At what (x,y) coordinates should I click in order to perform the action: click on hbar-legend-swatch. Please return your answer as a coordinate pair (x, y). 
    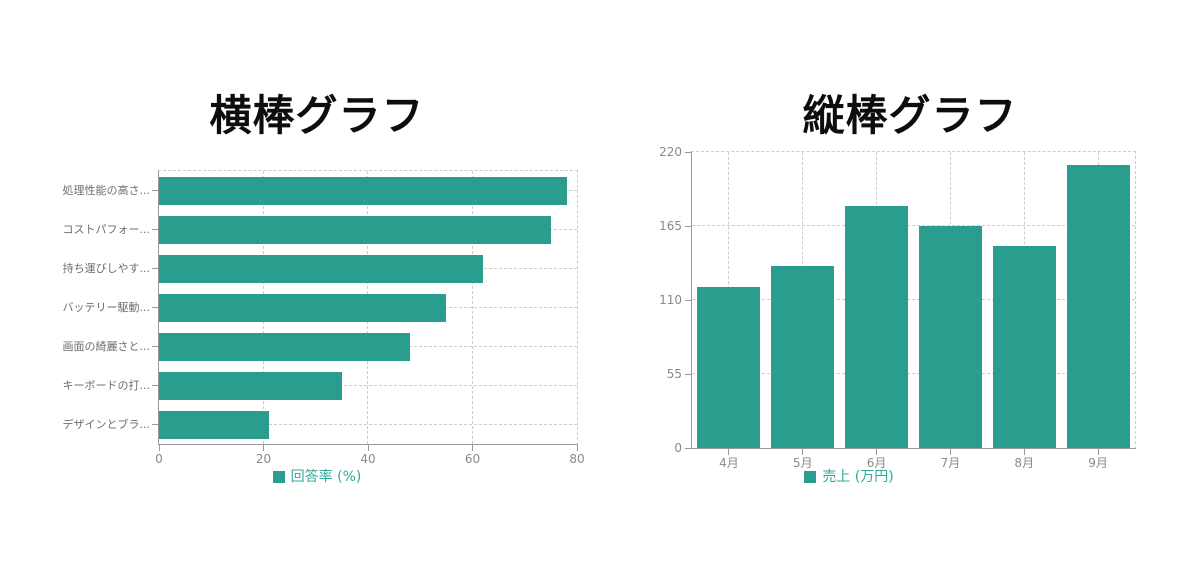
    Looking at the image, I should click on (278, 477).